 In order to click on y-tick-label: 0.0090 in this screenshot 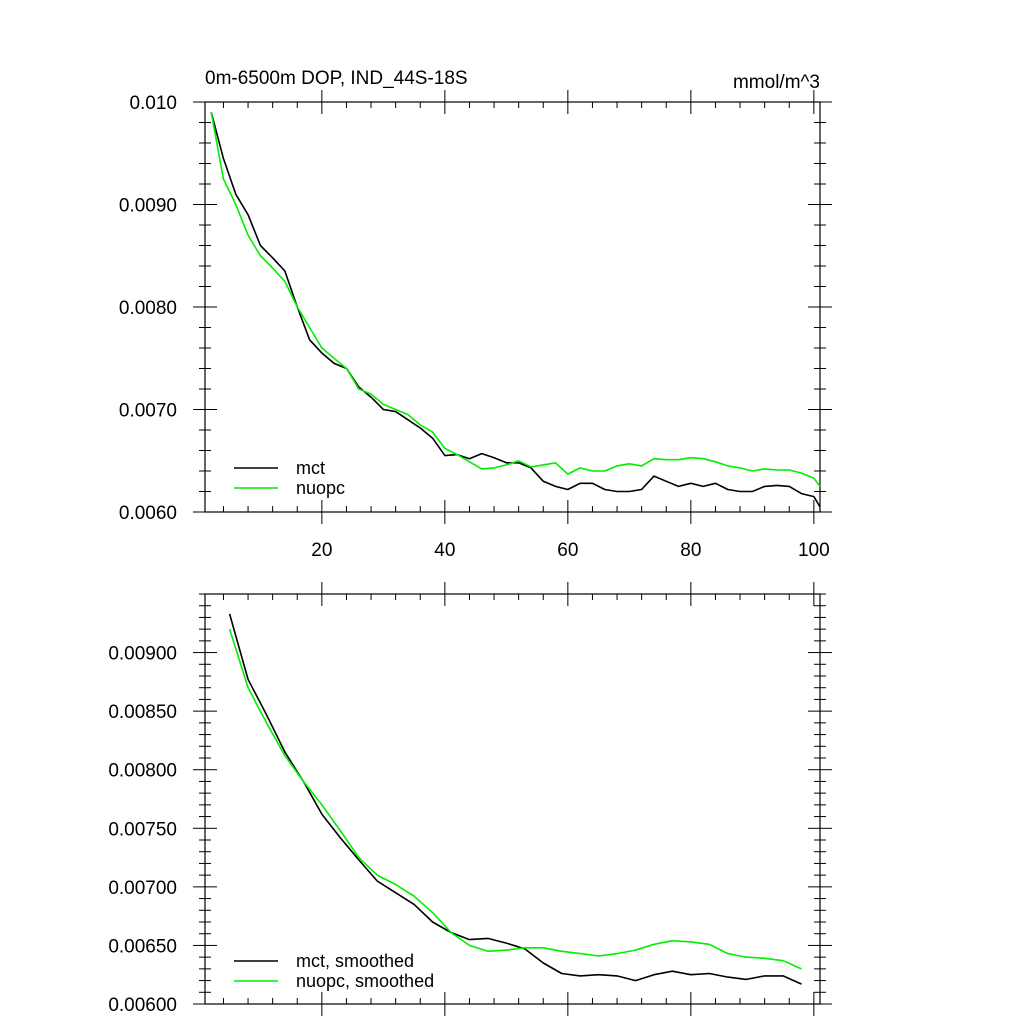, I will do `click(148, 206)`.